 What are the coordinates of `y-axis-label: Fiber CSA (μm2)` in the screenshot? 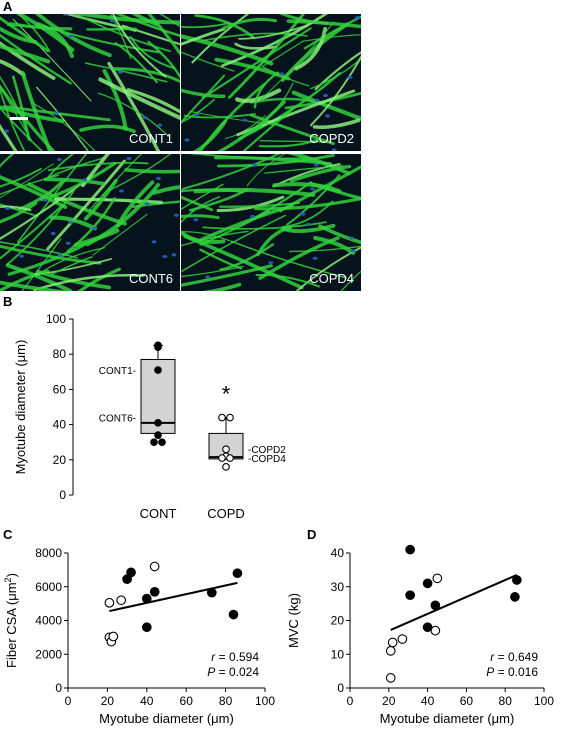 It's located at (11, 620).